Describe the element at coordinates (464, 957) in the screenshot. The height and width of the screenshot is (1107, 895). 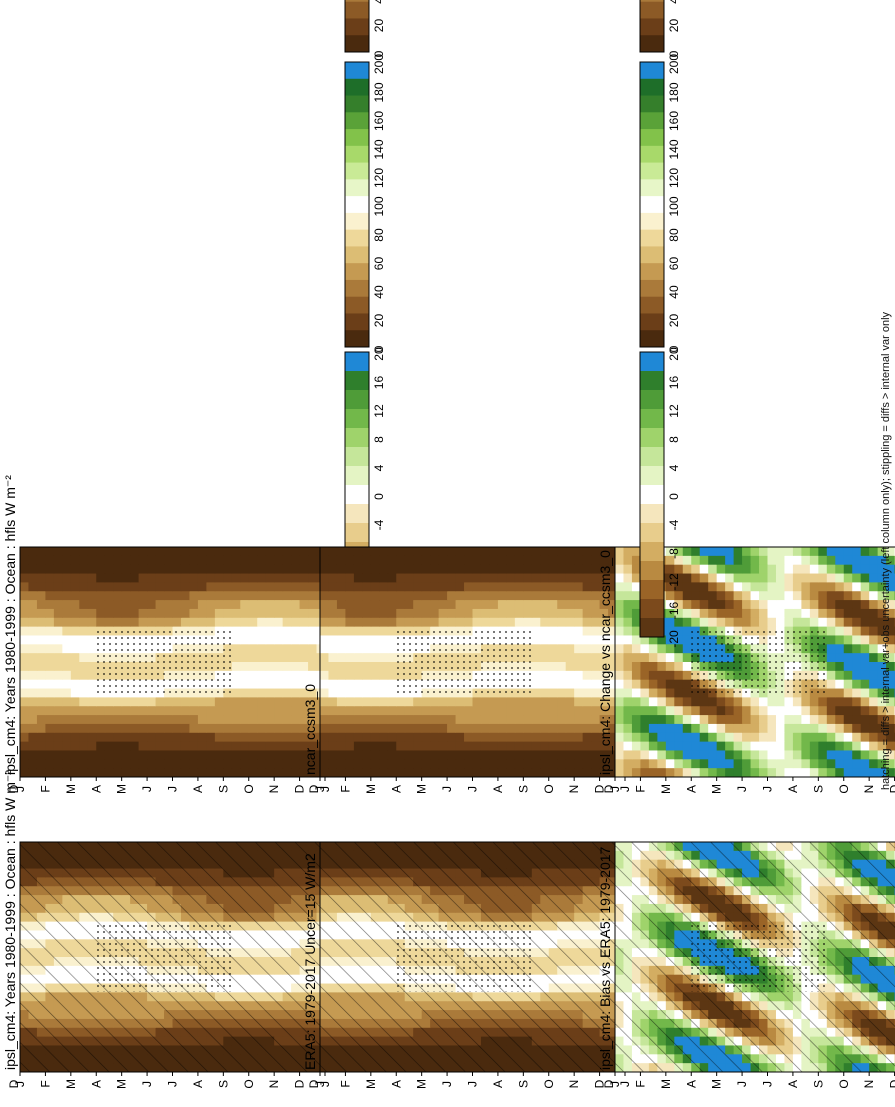
I see `stipple-overlay` at that location.